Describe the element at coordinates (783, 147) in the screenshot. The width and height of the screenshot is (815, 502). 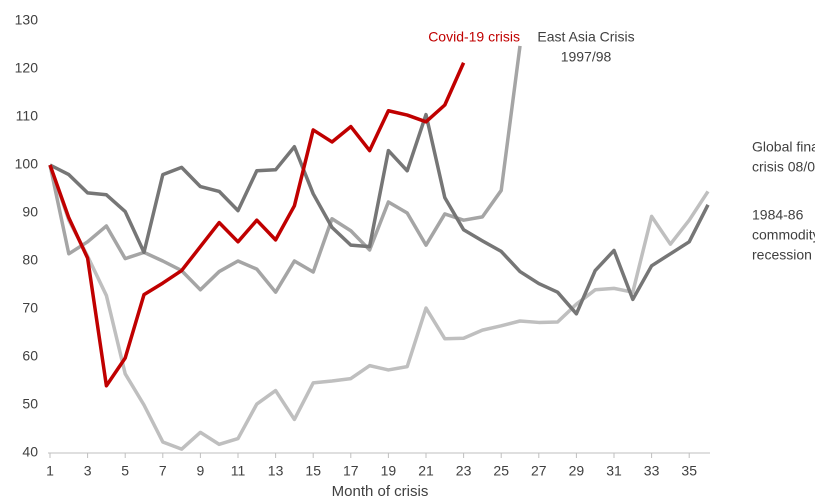
I see `series-label: Global financial` at that location.